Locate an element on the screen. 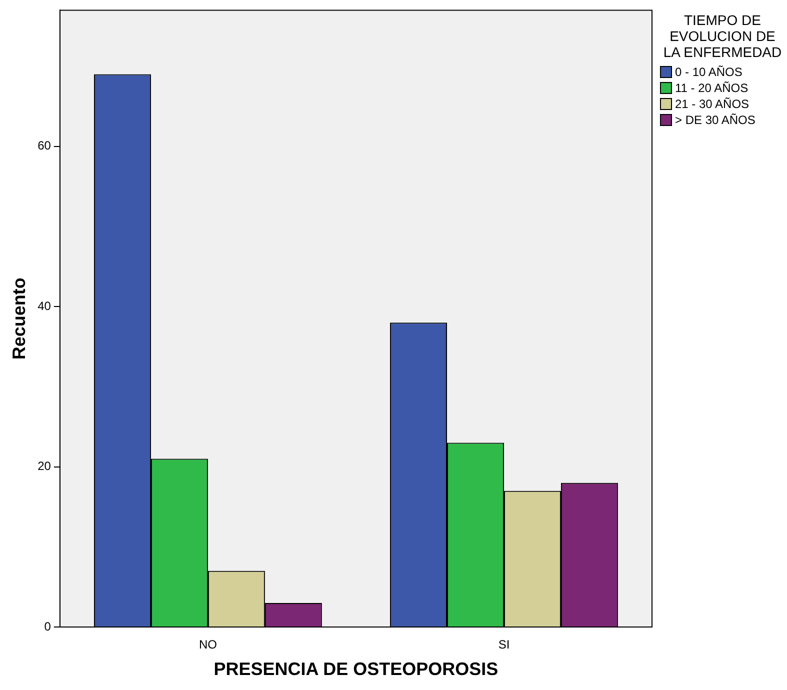 This screenshot has width=787, height=690. legend-label: 11 - 20 AÑOS is located at coordinates (711, 88).